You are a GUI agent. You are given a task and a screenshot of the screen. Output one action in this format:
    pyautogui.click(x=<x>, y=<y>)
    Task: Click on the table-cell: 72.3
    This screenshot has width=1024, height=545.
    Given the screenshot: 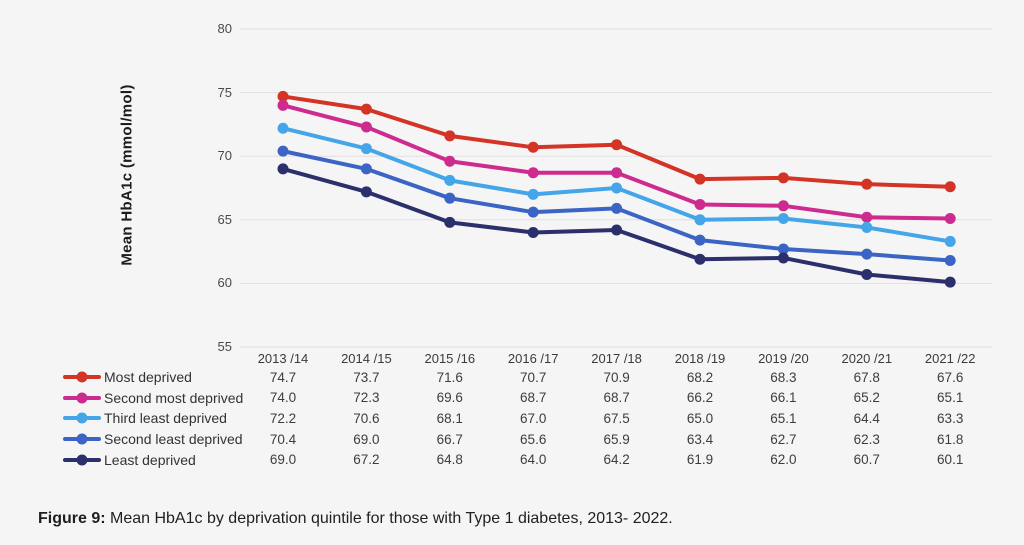 What is the action you would take?
    pyautogui.click(x=366, y=398)
    